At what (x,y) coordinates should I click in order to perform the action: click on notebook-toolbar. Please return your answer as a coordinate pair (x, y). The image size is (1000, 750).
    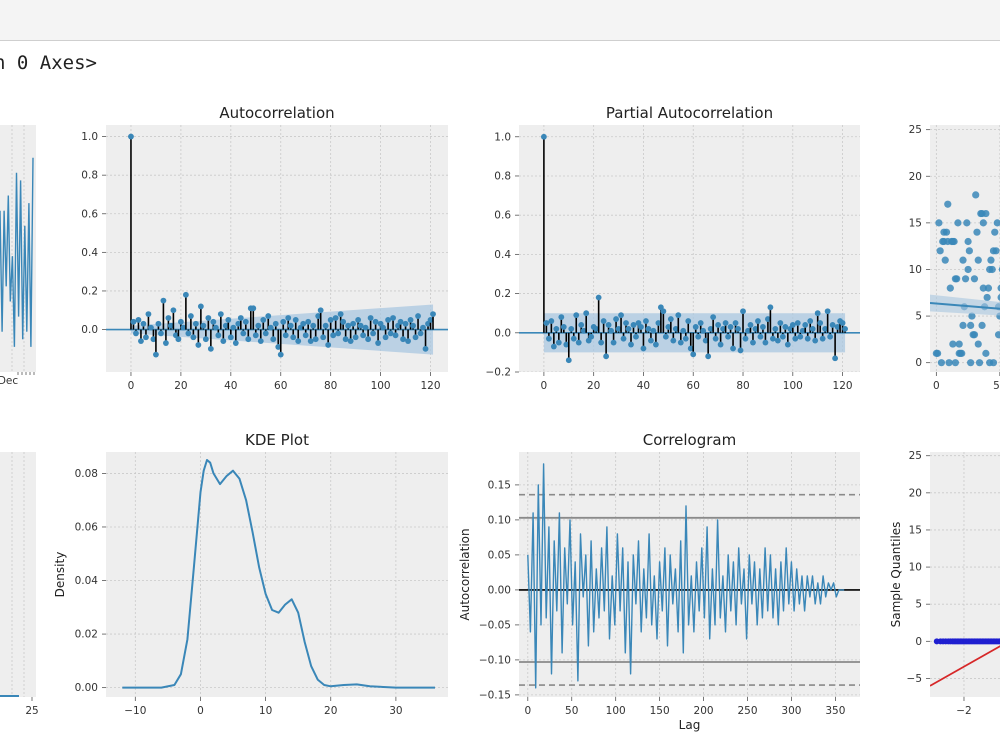
    Looking at the image, I should click on (500, 20).